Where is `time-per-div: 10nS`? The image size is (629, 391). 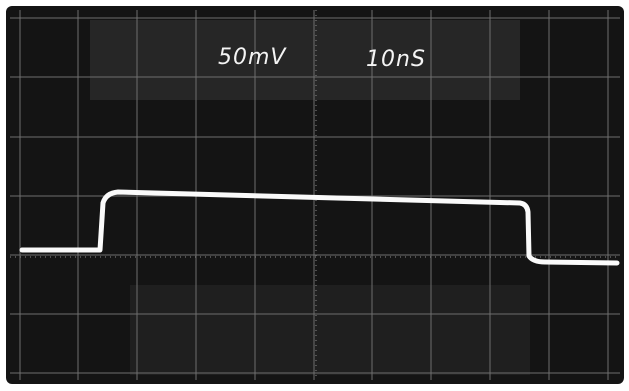 time-per-div: 10nS is located at coordinates (396, 59).